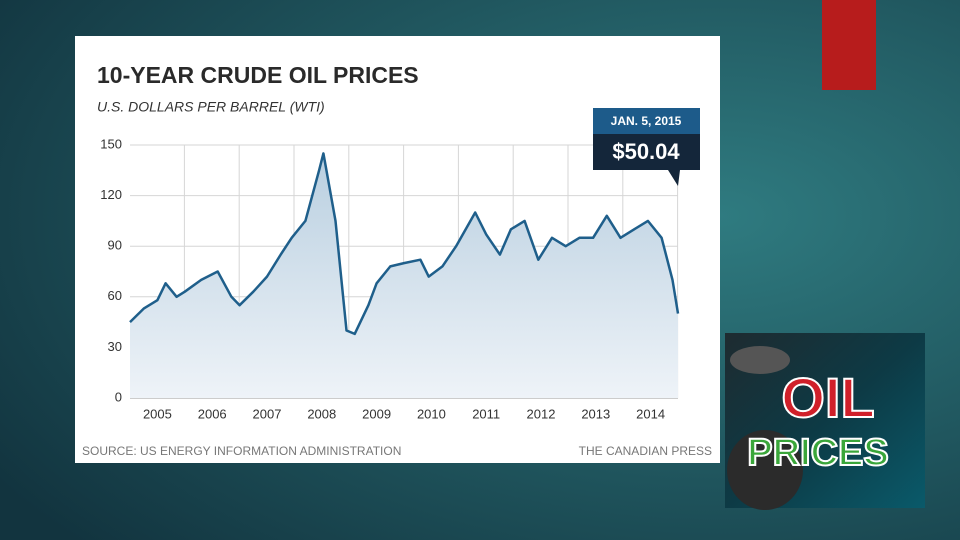 The width and height of the screenshot is (960, 540). What do you see at coordinates (849, 45) in the screenshot?
I see `accent-bar` at bounding box center [849, 45].